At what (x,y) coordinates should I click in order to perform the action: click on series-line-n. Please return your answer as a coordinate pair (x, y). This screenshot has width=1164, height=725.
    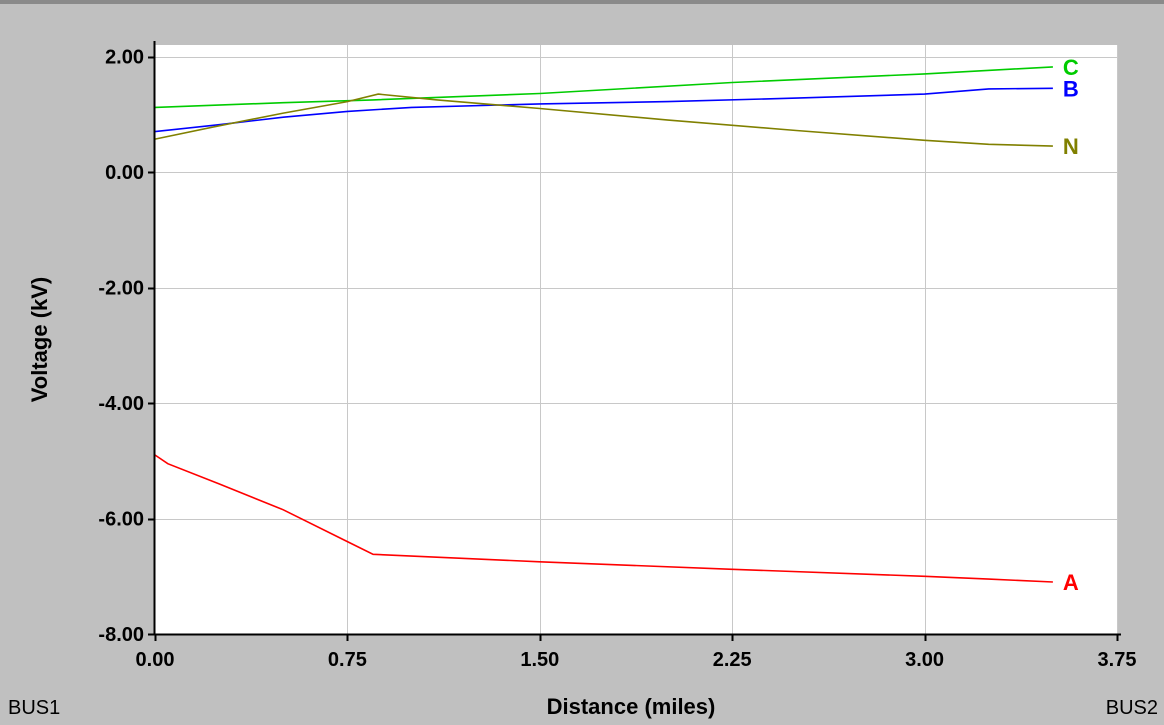
    Looking at the image, I should click on (603, 120).